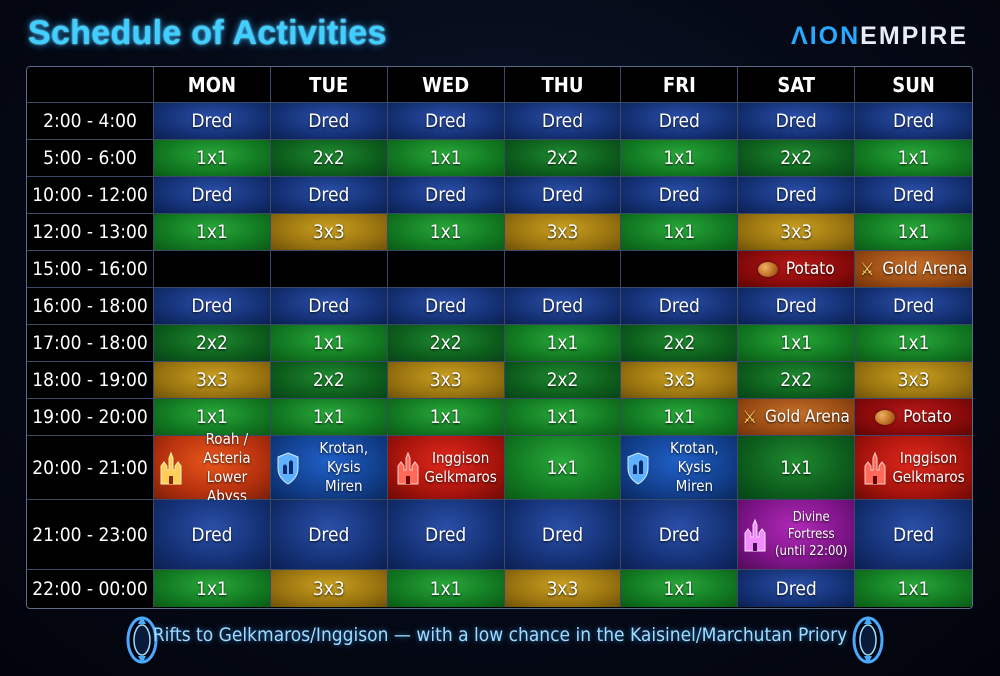 This screenshot has height=676, width=1000. What do you see at coordinates (90, 306) in the screenshot?
I see `time-label: 16:00 - 18:00` at bounding box center [90, 306].